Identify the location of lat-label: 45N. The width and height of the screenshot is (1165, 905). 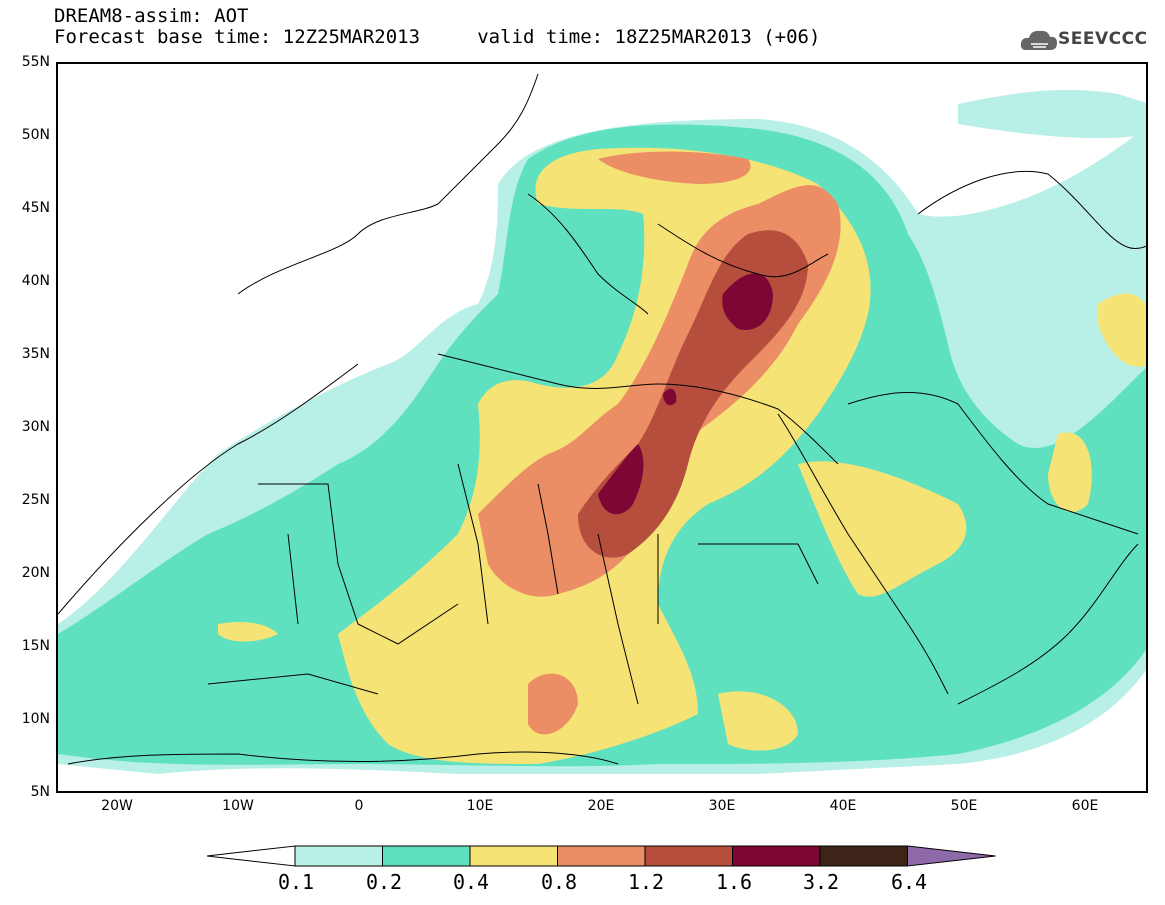
(35, 208).